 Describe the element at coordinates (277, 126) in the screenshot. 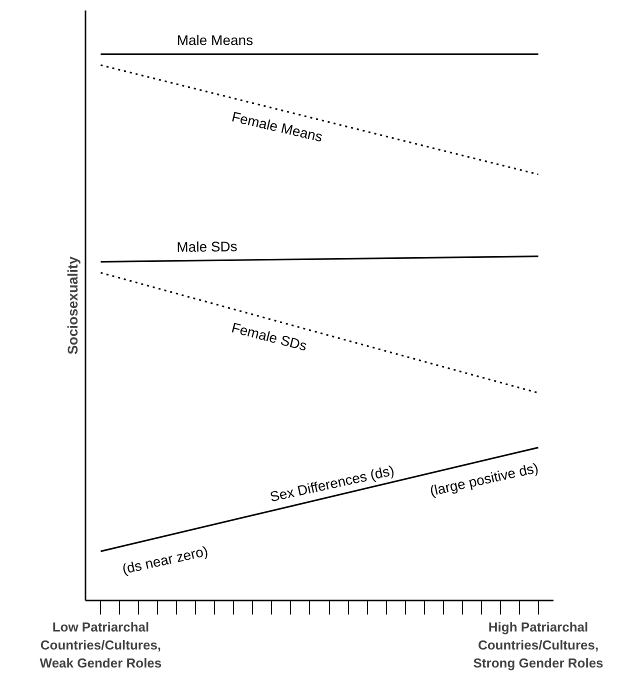

I see `text: Female Means` at that location.